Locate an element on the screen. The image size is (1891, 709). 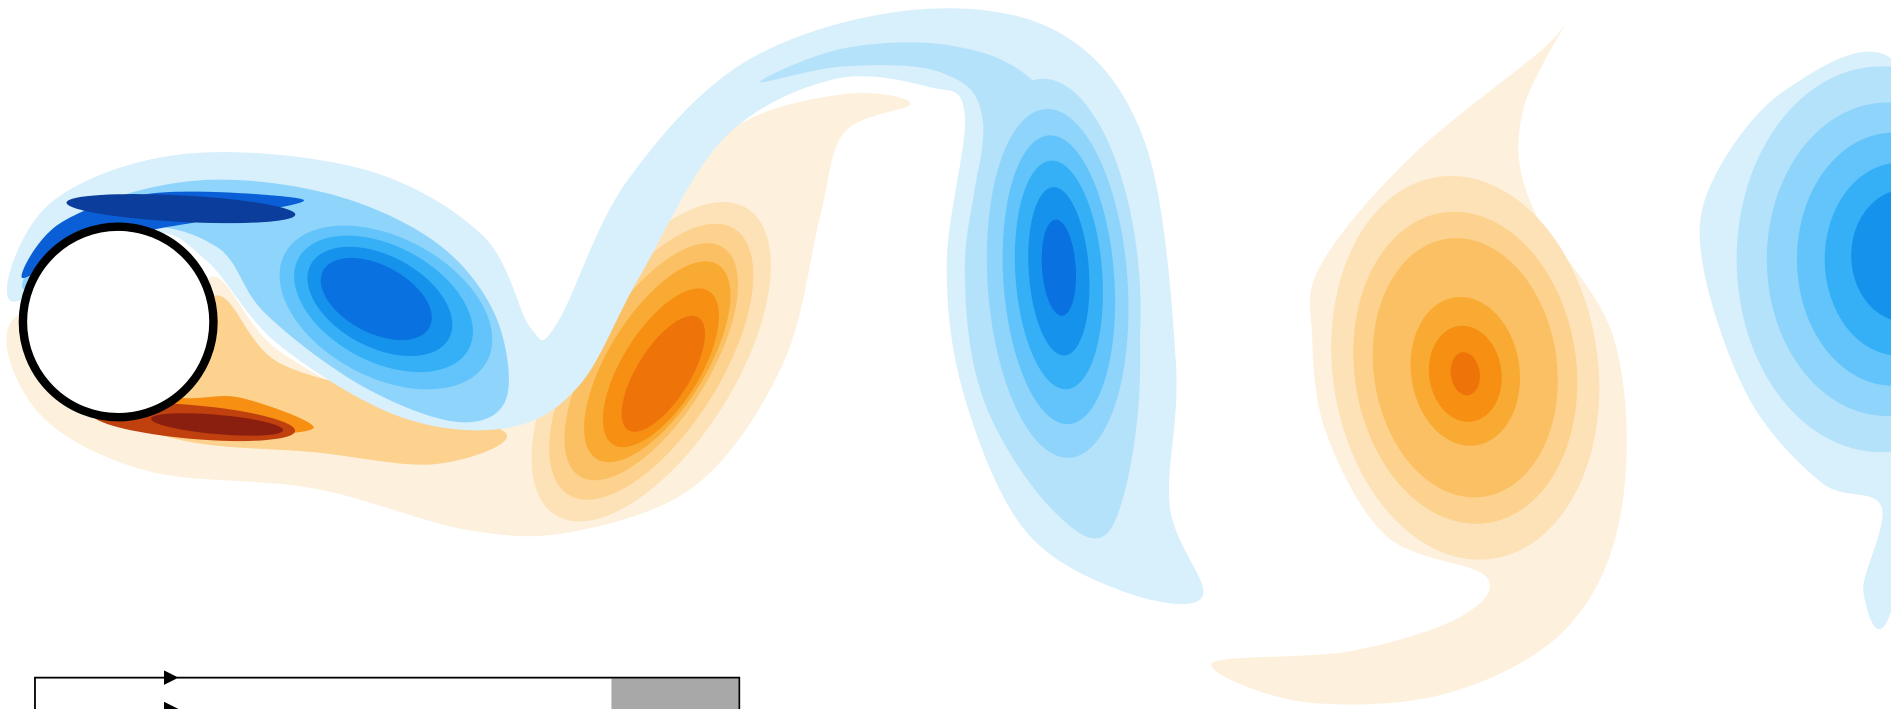
slider-fill is located at coordinates (675, 693).